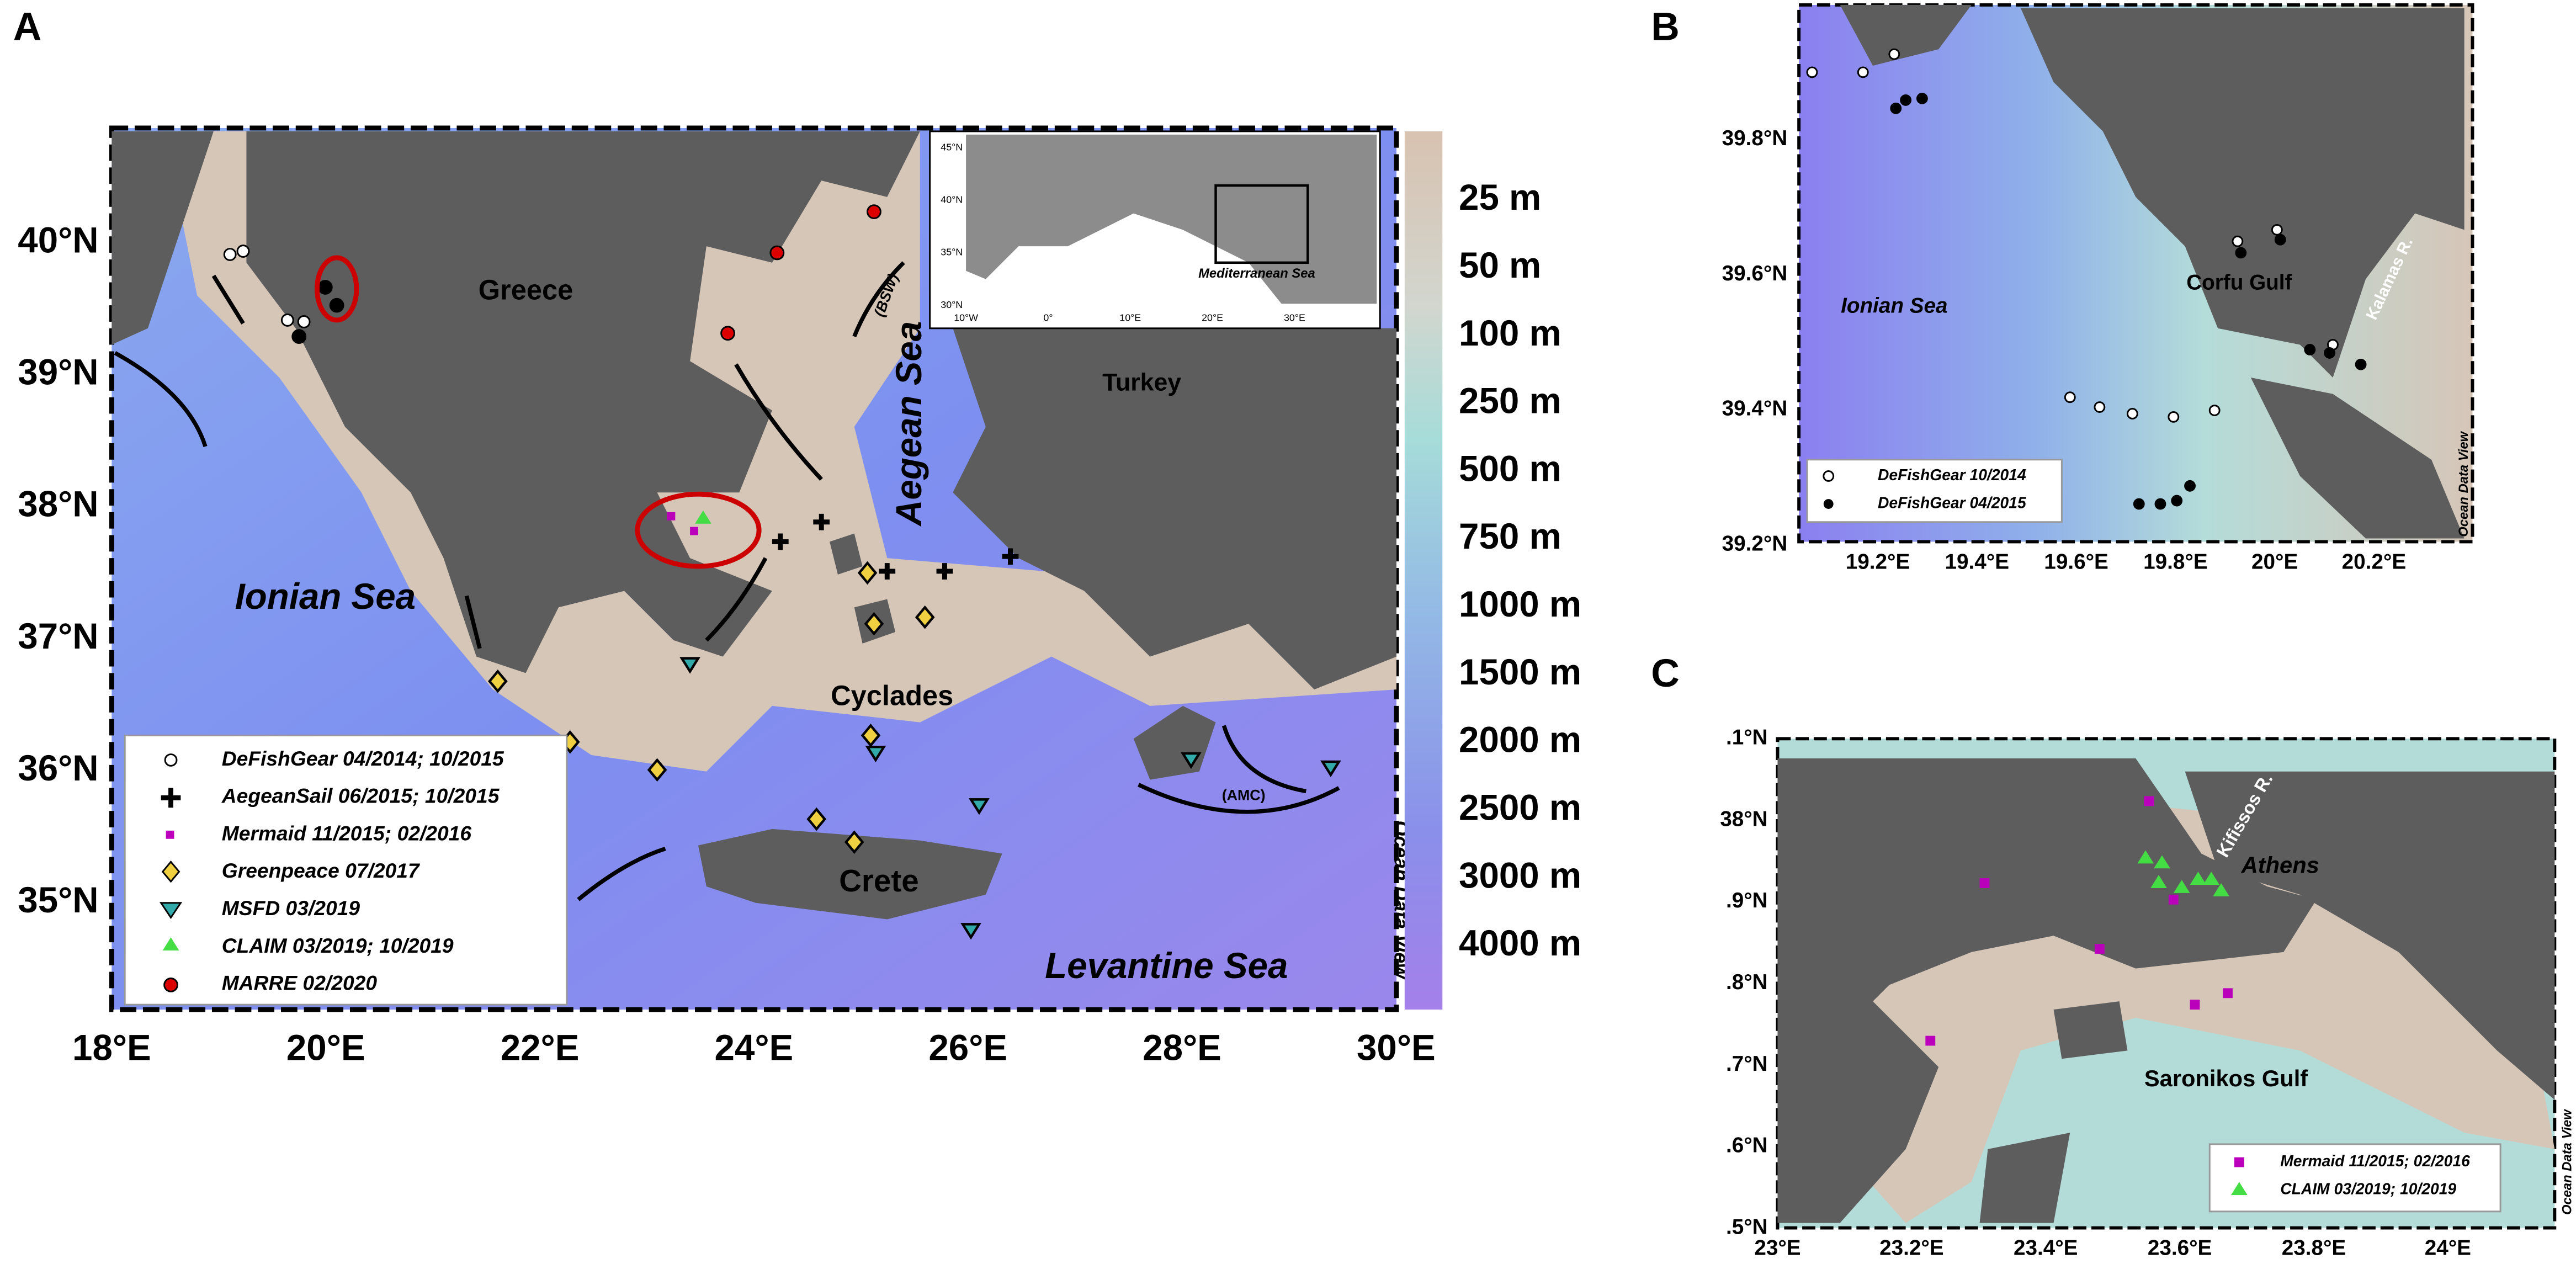 Image resolution: width=2576 pixels, height=1264 pixels. What do you see at coordinates (2239, 283) in the screenshot?
I see `place-label: Corfu Gulf` at bounding box center [2239, 283].